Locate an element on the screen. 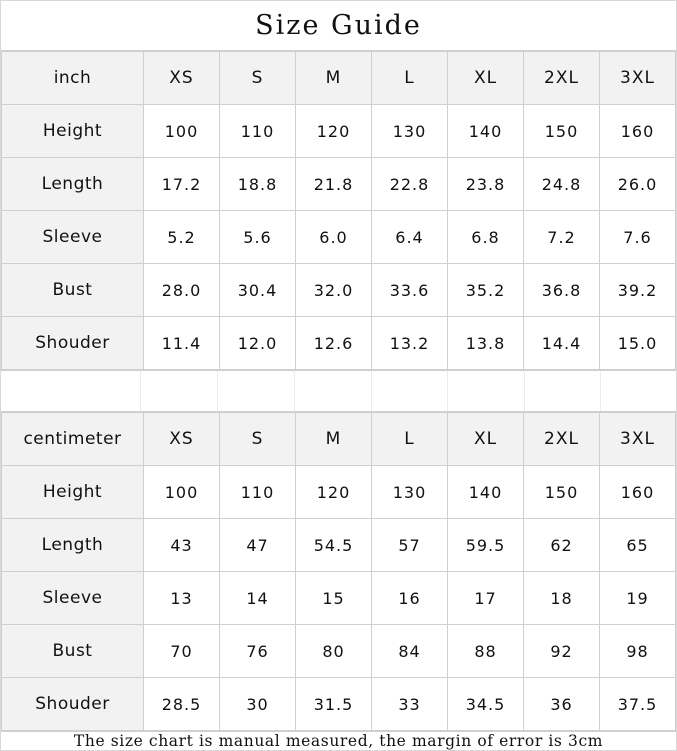 The width and height of the screenshot is (677, 751). cell-shouder-xs: 11.4 is located at coordinates (181, 343).